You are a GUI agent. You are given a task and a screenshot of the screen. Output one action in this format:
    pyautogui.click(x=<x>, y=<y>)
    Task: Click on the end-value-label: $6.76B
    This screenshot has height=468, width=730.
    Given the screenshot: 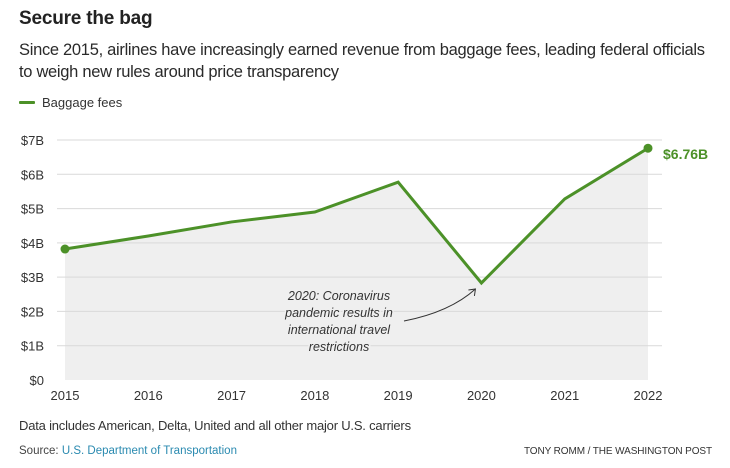 What is the action you would take?
    pyautogui.click(x=685, y=154)
    